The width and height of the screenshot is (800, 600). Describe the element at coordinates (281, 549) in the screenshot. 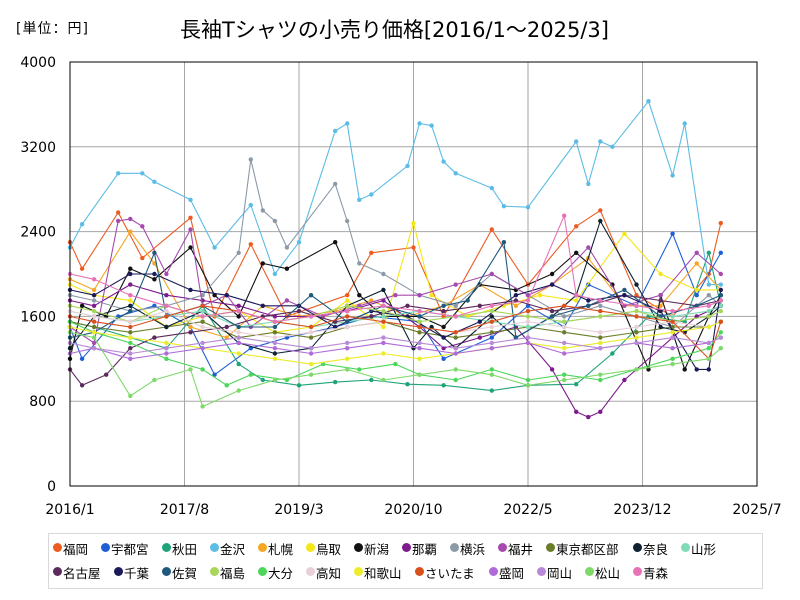

I see `legend-label: 札幌` at that location.